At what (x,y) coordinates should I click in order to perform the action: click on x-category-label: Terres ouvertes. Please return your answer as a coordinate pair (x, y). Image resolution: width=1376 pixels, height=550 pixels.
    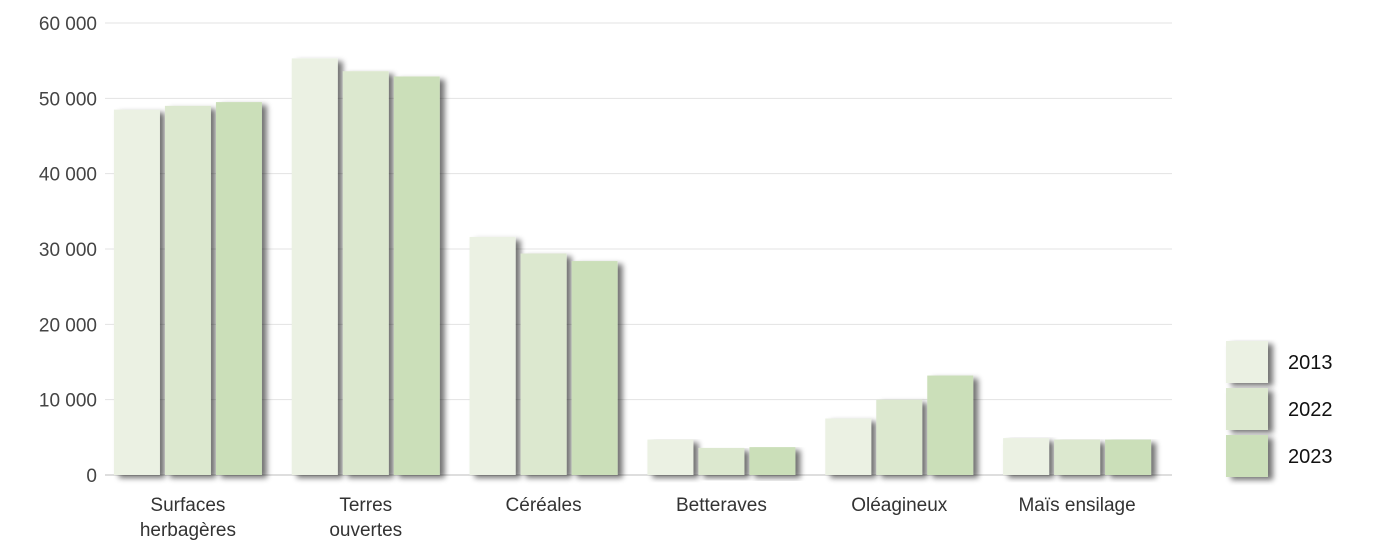
    Looking at the image, I should click on (365, 518).